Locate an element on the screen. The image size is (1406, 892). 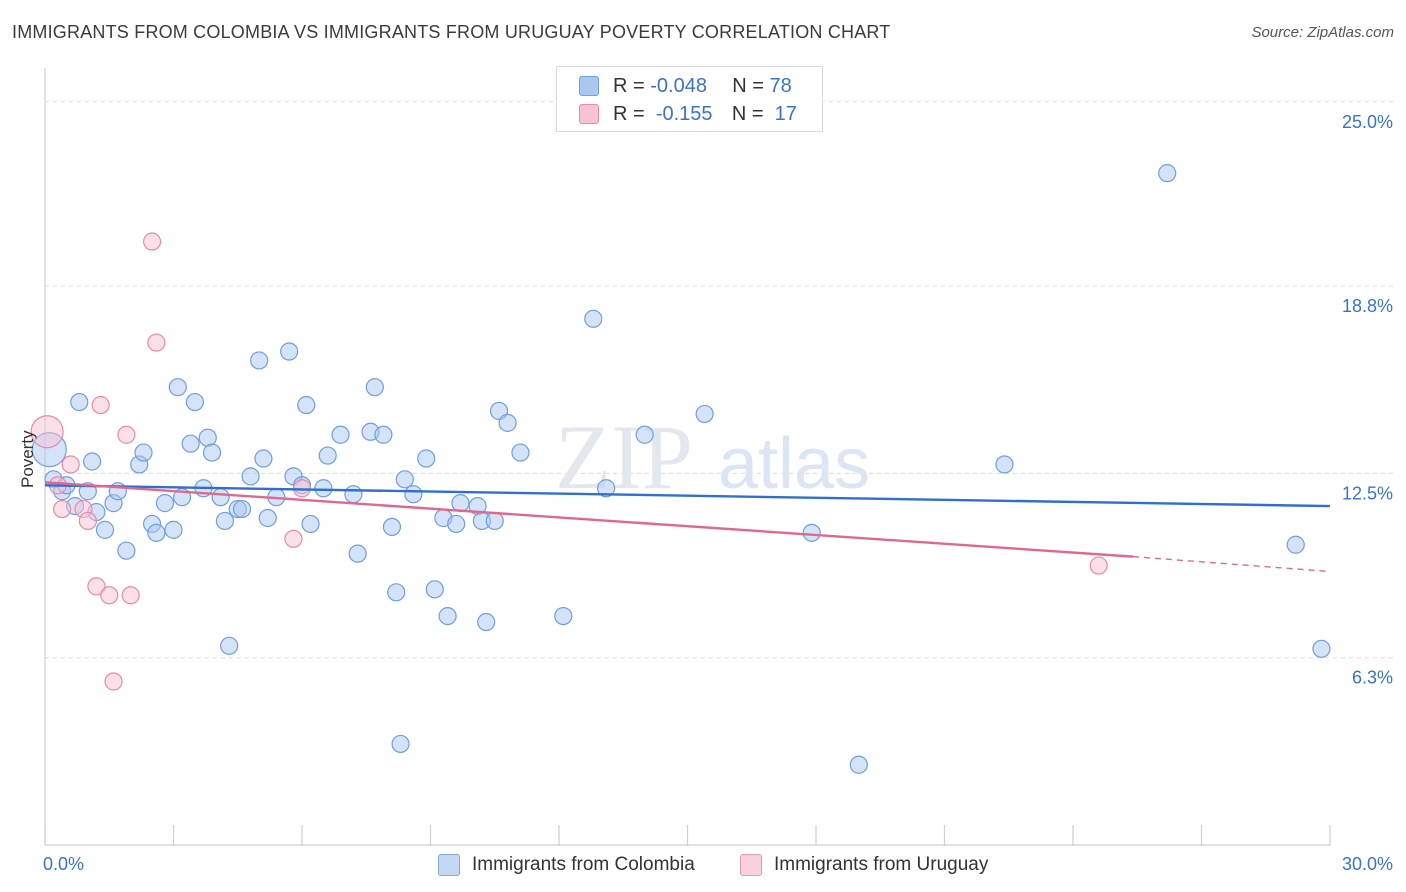
legend-row-uruguay: R = -0.155 N = 17 is located at coordinates (688, 114).